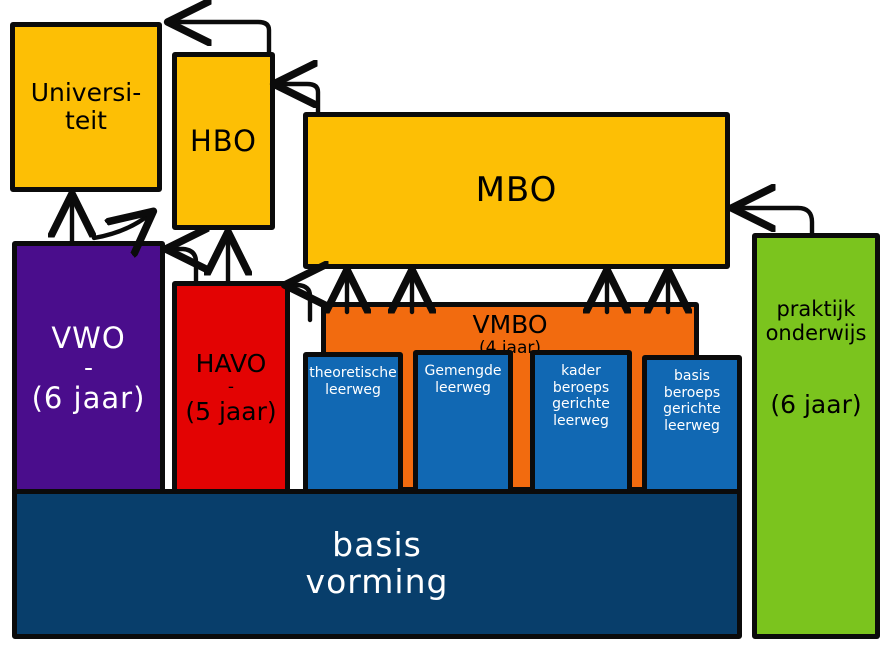 The width and height of the screenshot is (891, 656). I want to click on arrow-vmbo-to-havo, so click(299, 304).